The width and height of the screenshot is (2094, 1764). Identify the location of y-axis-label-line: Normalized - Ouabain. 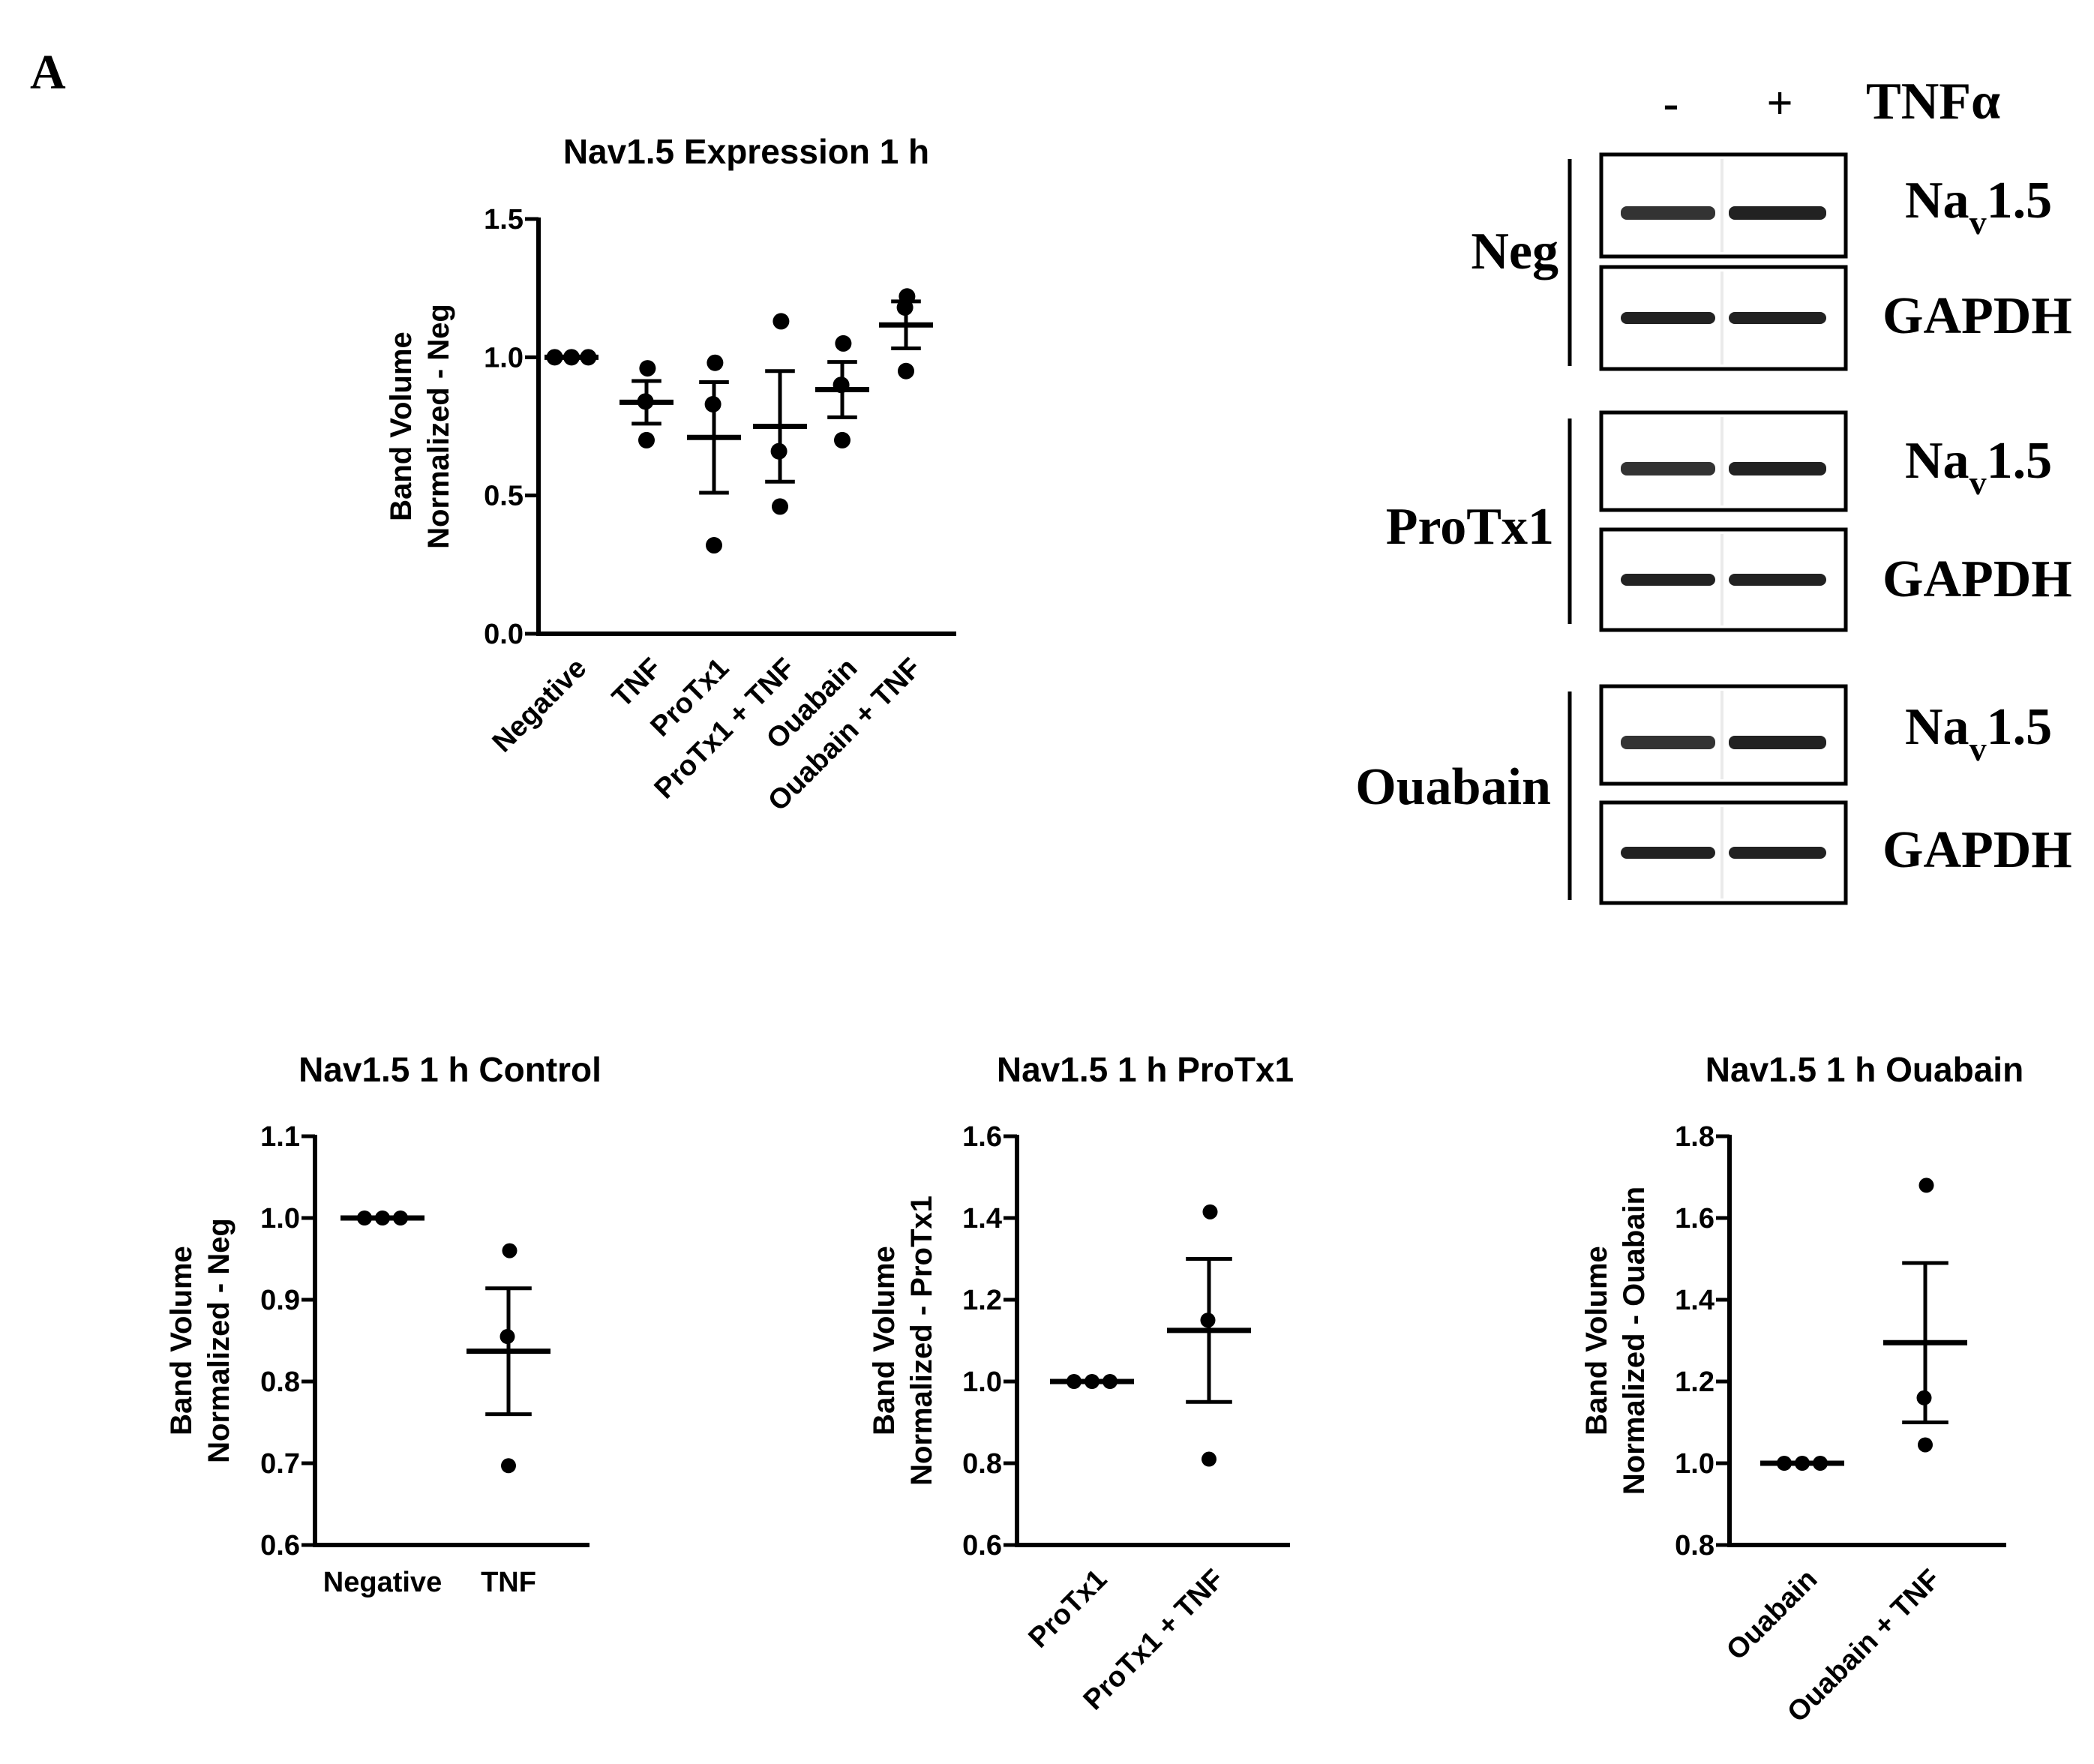
(1634, 1340).